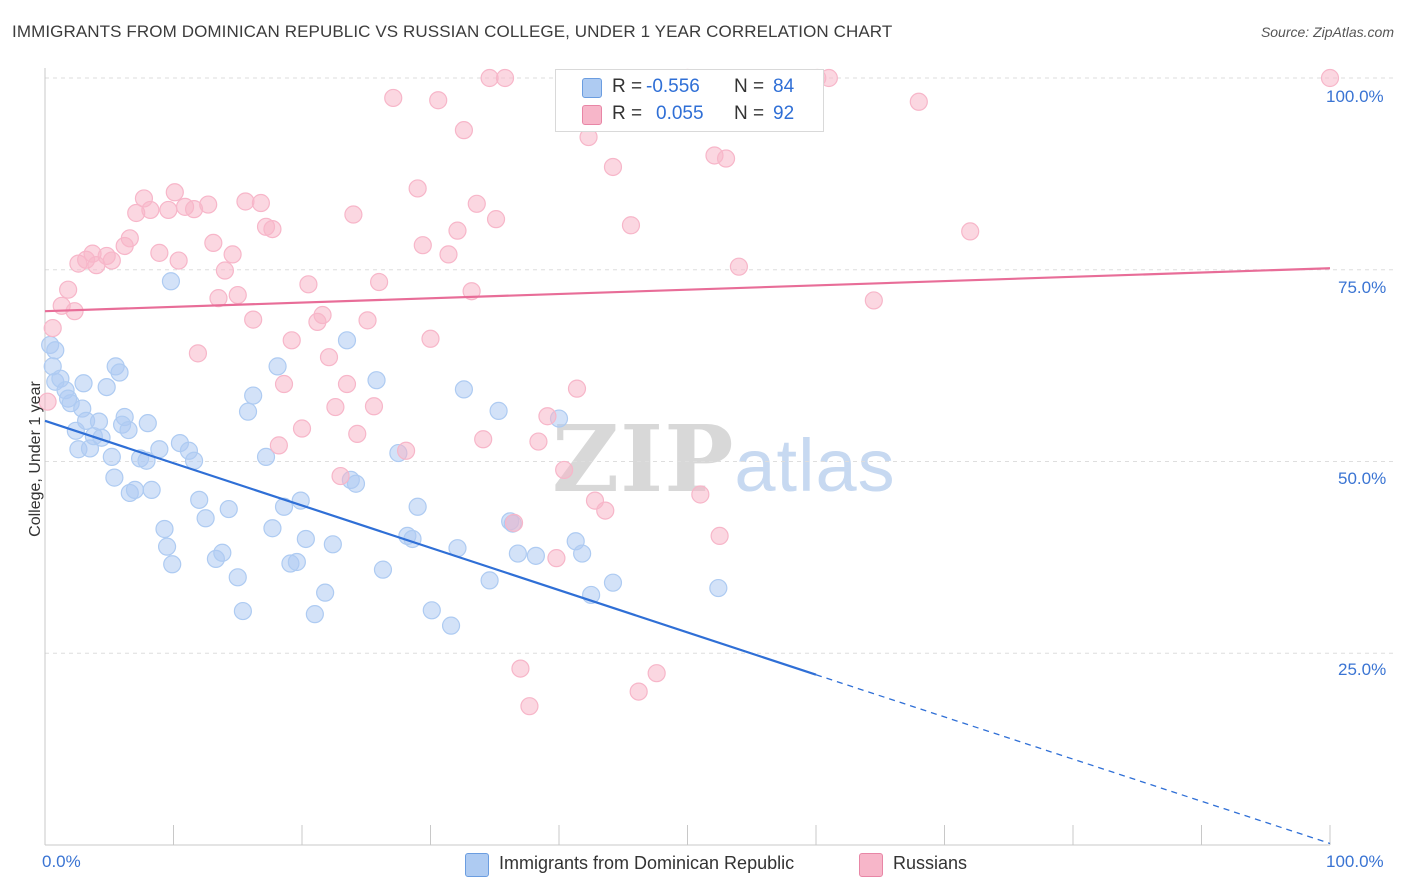 The height and width of the screenshot is (892, 1406). I want to click on legend-r-label: R =, so click(627, 113).